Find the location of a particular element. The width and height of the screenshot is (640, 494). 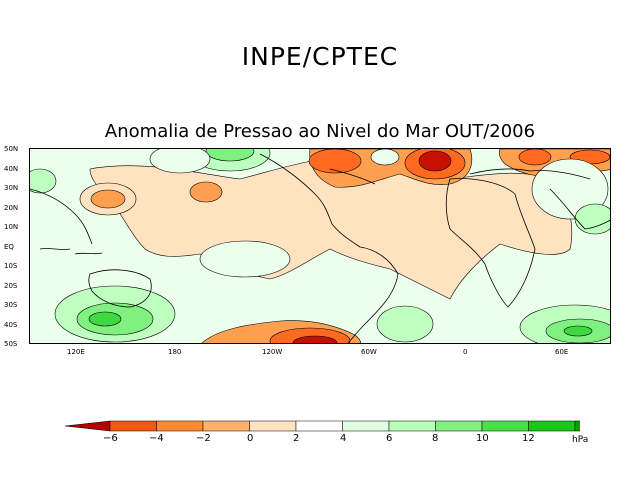

europe-neg-core is located at coordinates (535, 157).